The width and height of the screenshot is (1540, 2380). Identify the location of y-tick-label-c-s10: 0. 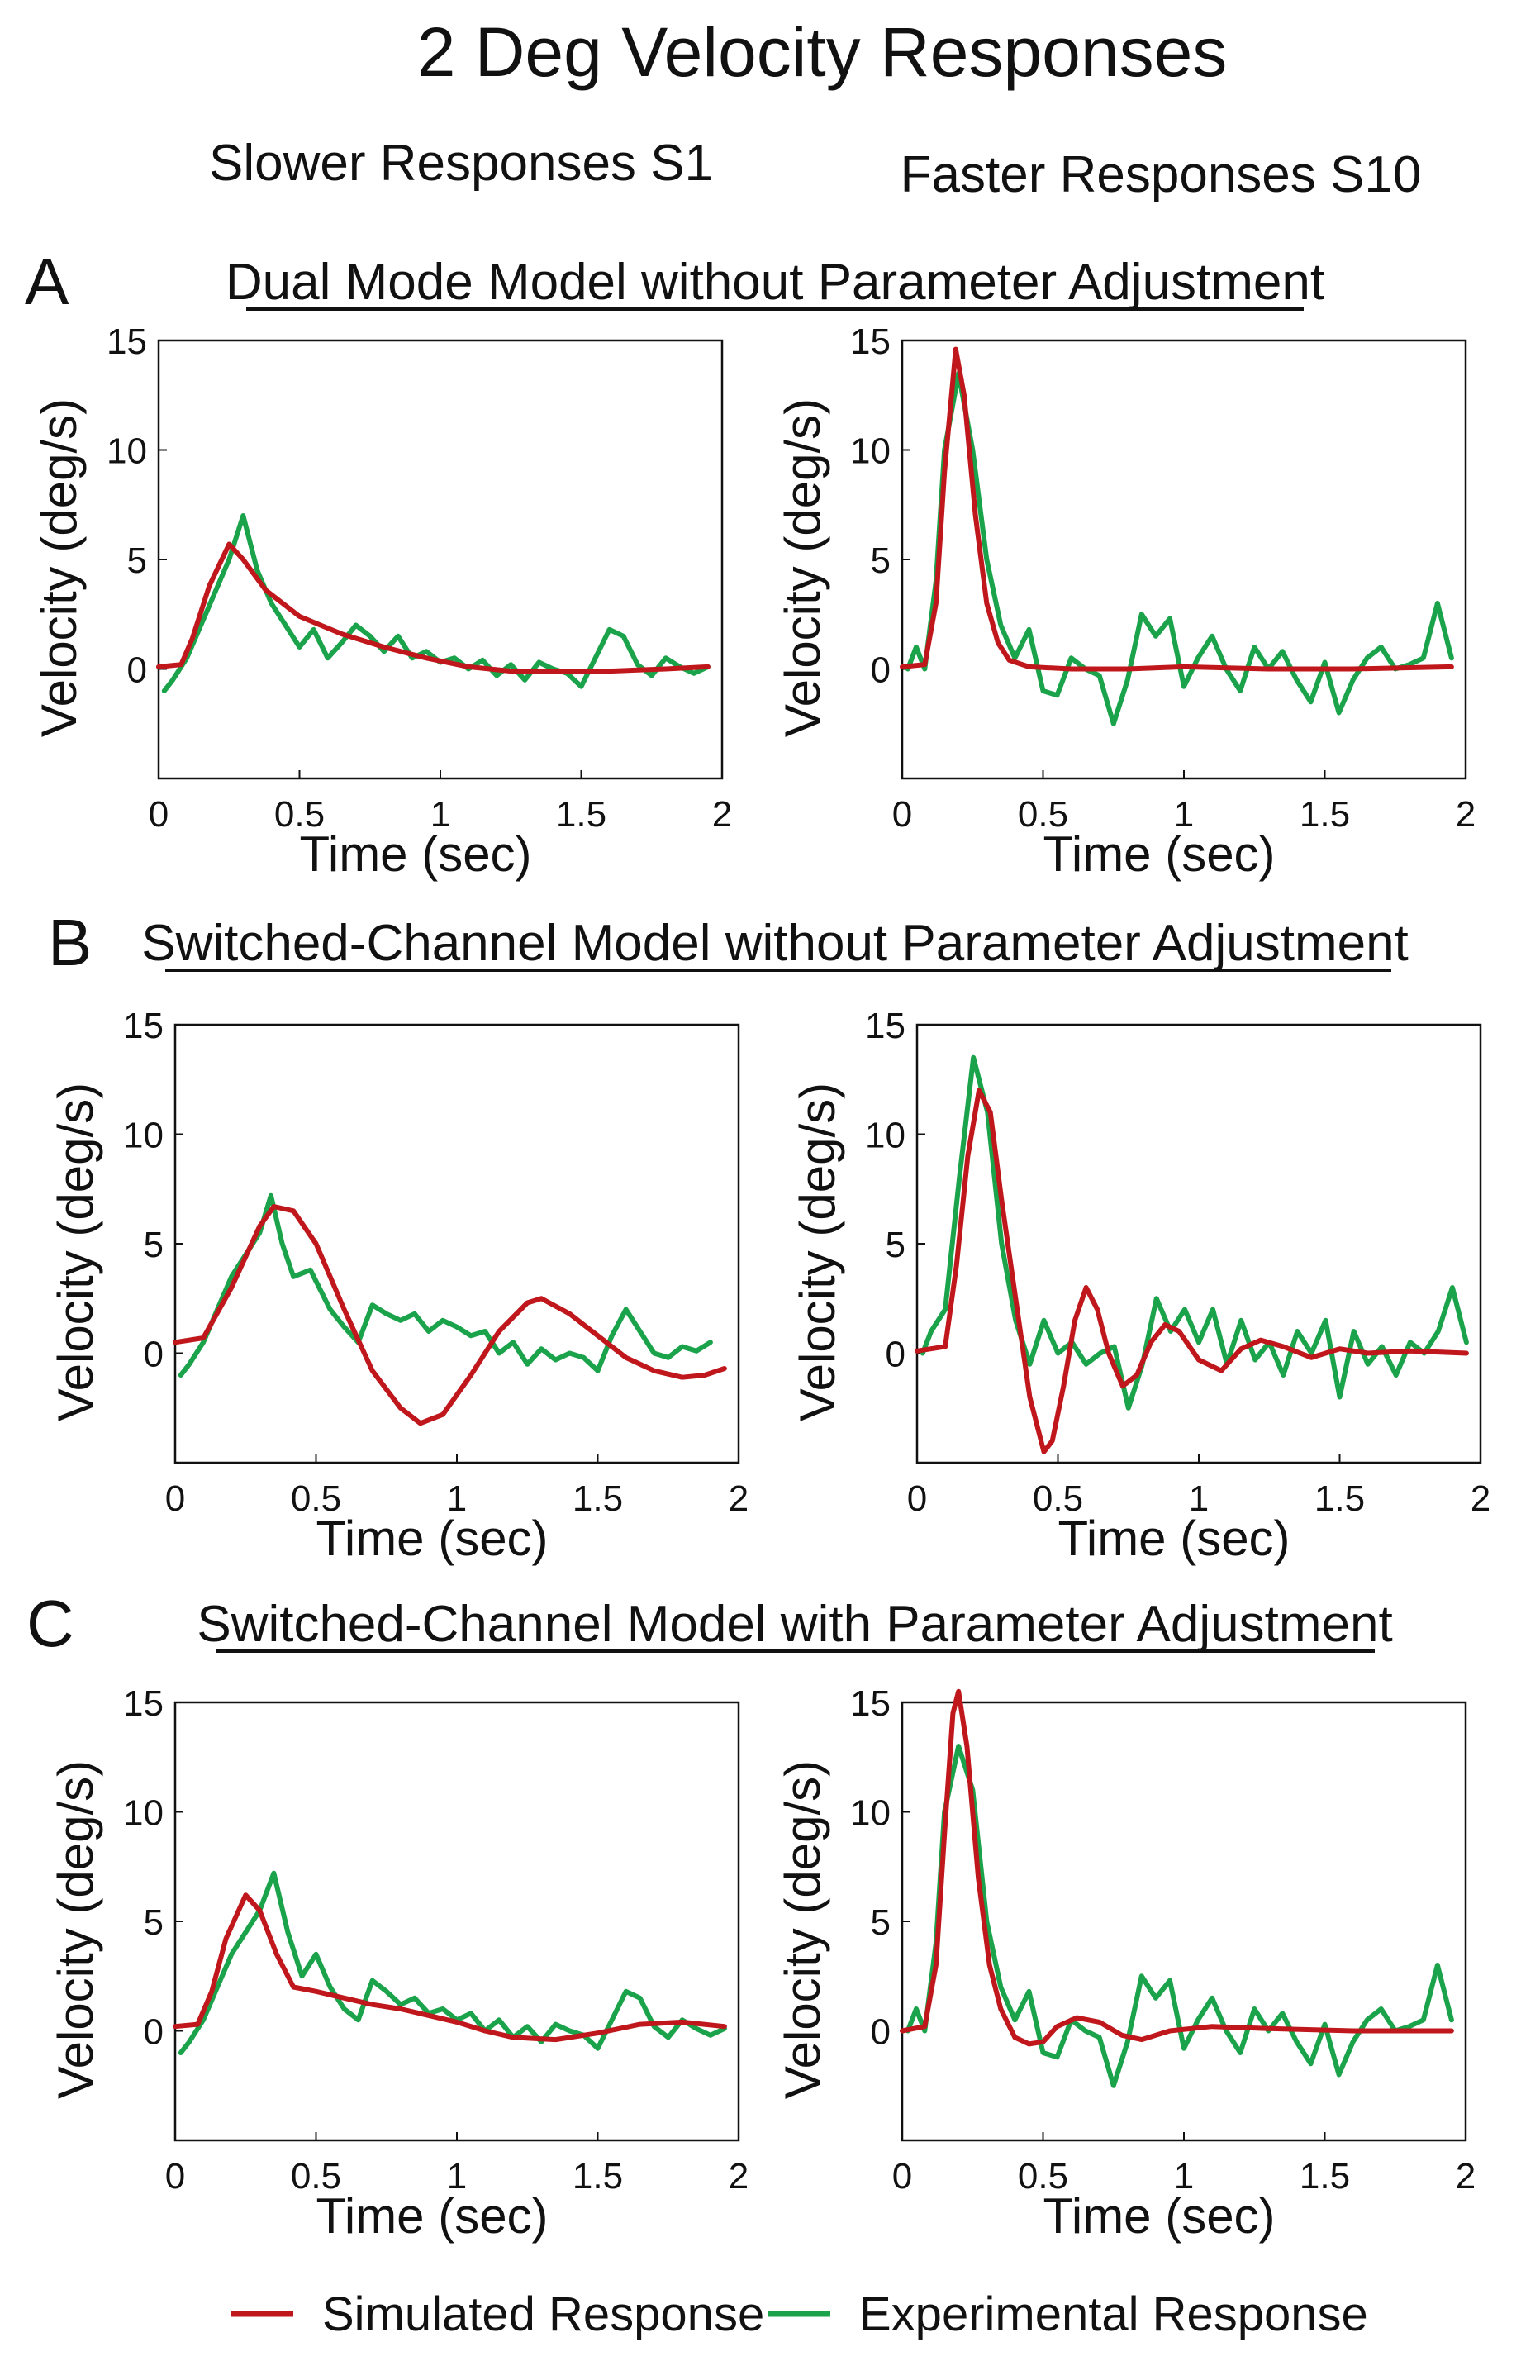
(881, 2032).